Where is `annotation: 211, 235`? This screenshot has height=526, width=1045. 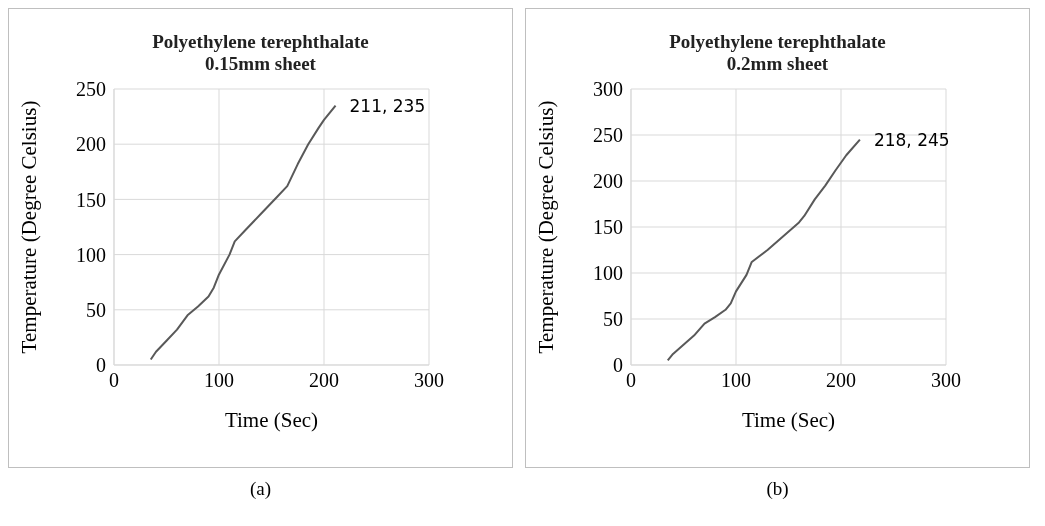 annotation: 211, 235 is located at coordinates (387, 105).